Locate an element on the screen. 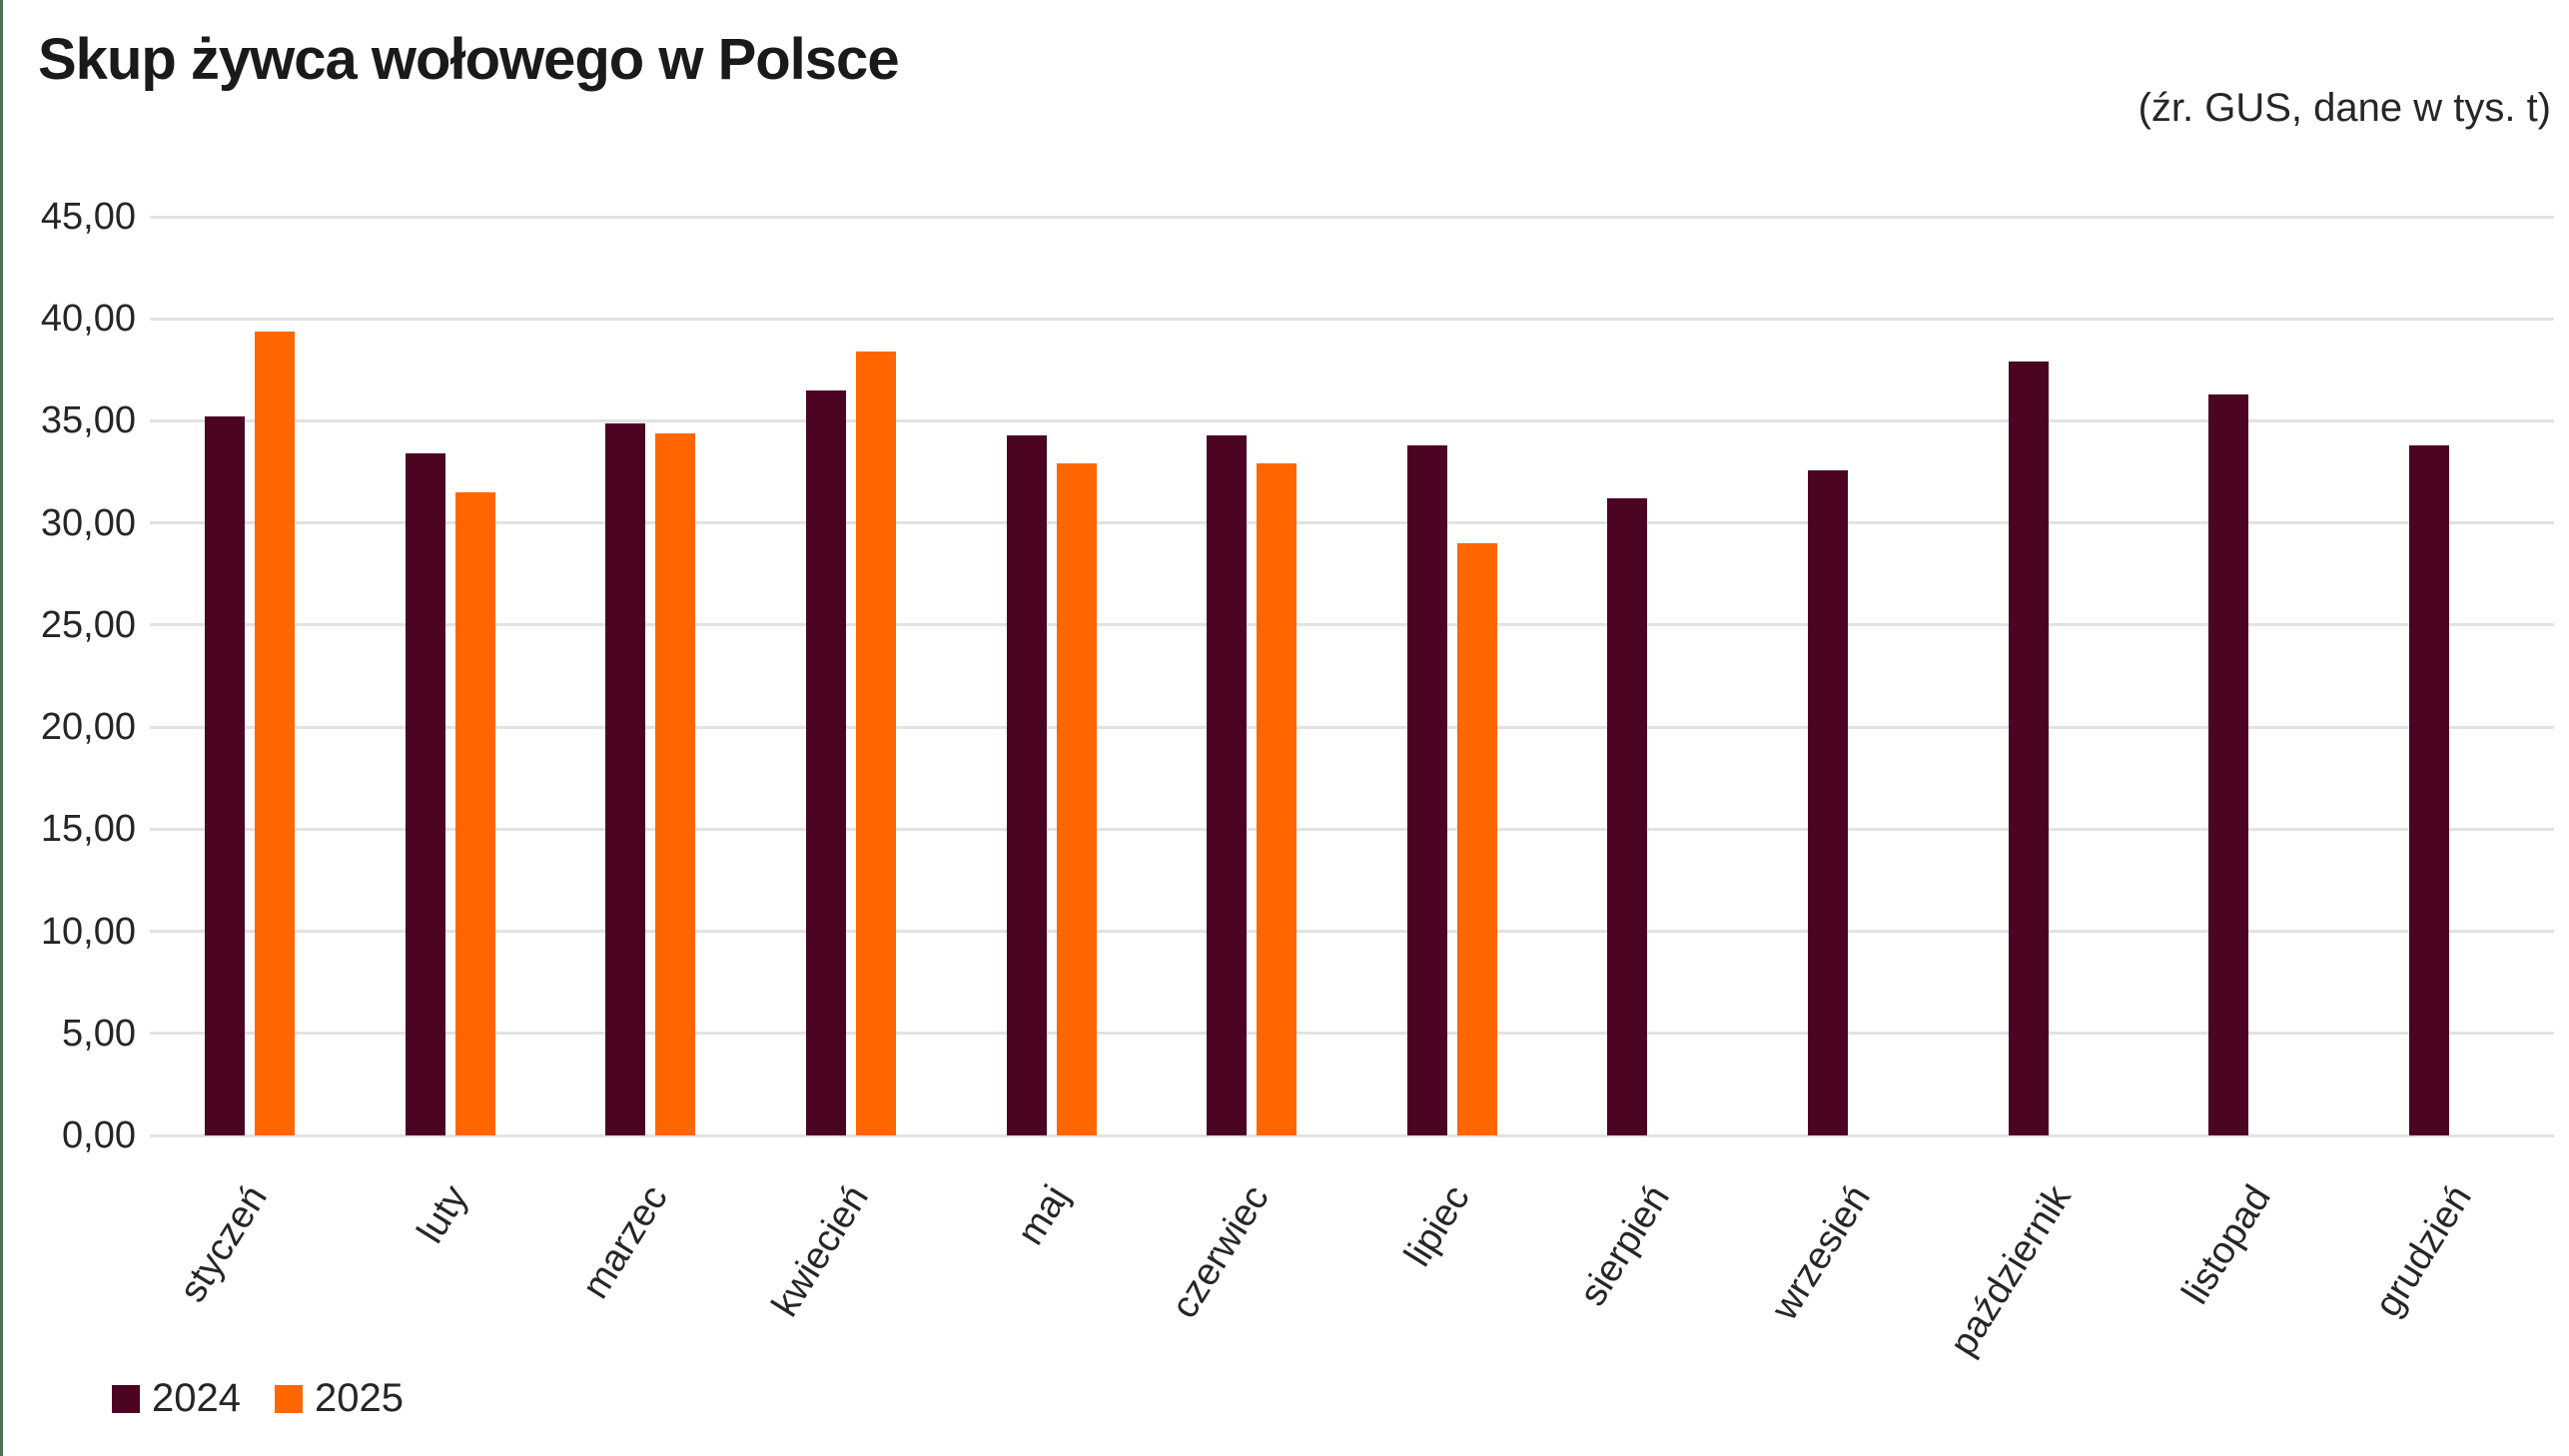 The image size is (2569, 1456). bar-2025-maj is located at coordinates (1077, 799).